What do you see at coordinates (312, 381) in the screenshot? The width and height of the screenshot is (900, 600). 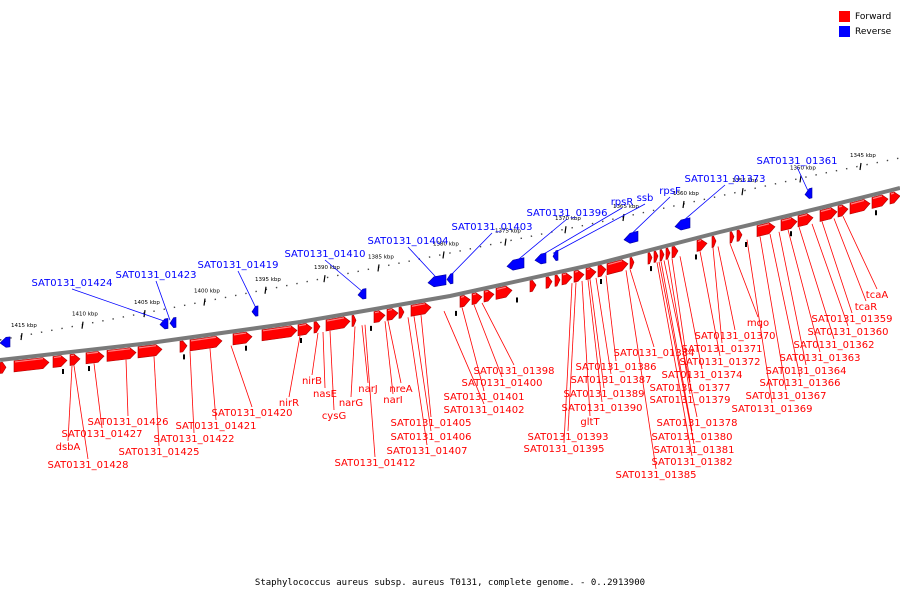 I see `gene-label: nirB` at bounding box center [312, 381].